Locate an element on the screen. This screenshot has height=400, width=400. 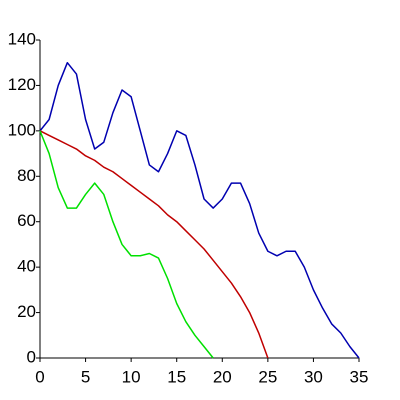
y-tick-label: 100 is located at coordinates (22, 129).